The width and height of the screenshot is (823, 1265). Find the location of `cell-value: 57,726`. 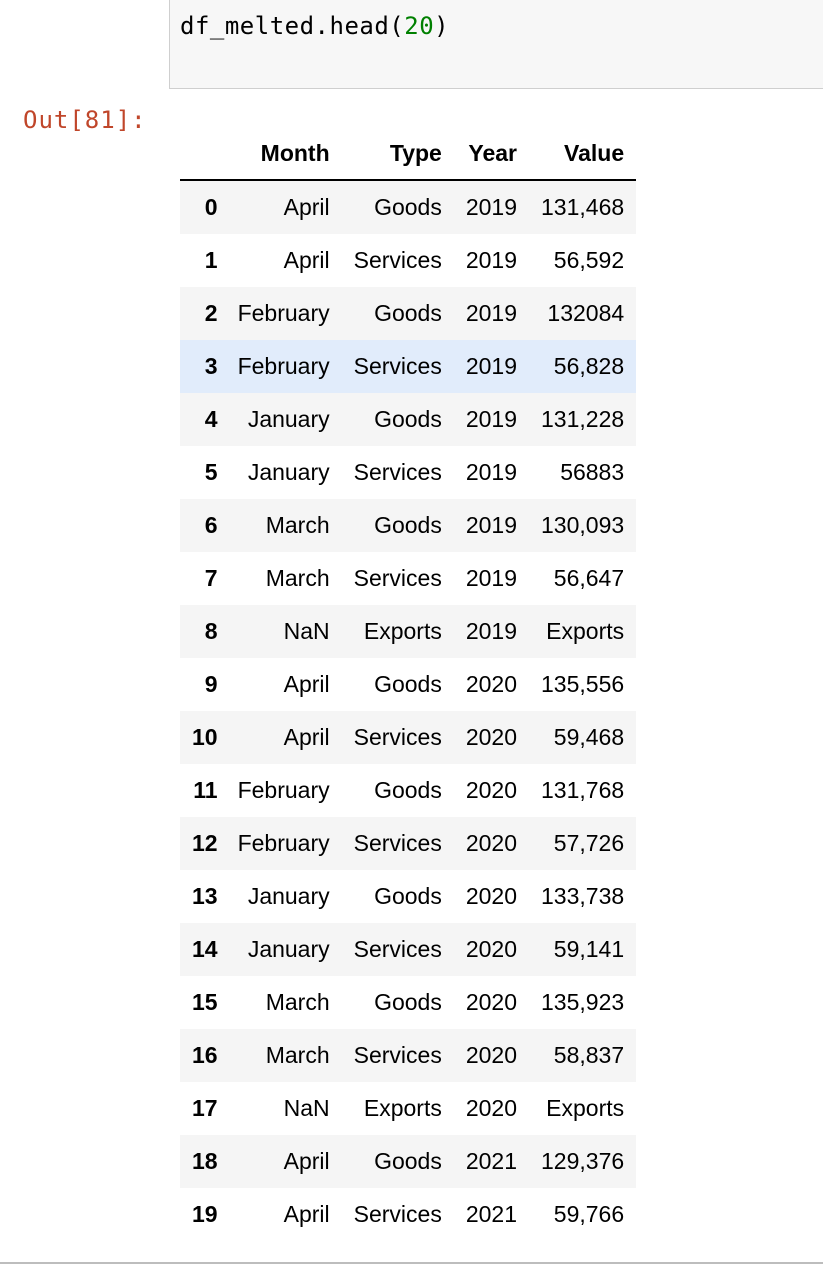

cell-value: 57,726 is located at coordinates (589, 843).